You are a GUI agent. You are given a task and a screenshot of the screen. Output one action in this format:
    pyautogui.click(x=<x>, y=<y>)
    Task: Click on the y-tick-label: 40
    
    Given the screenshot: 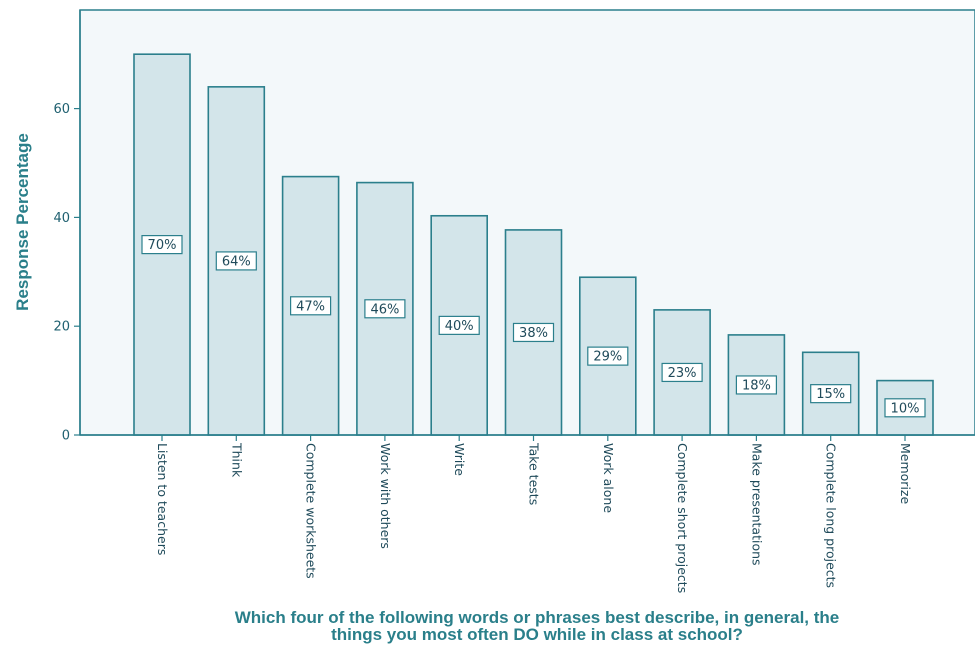 What is the action you would take?
    pyautogui.click(x=61, y=218)
    